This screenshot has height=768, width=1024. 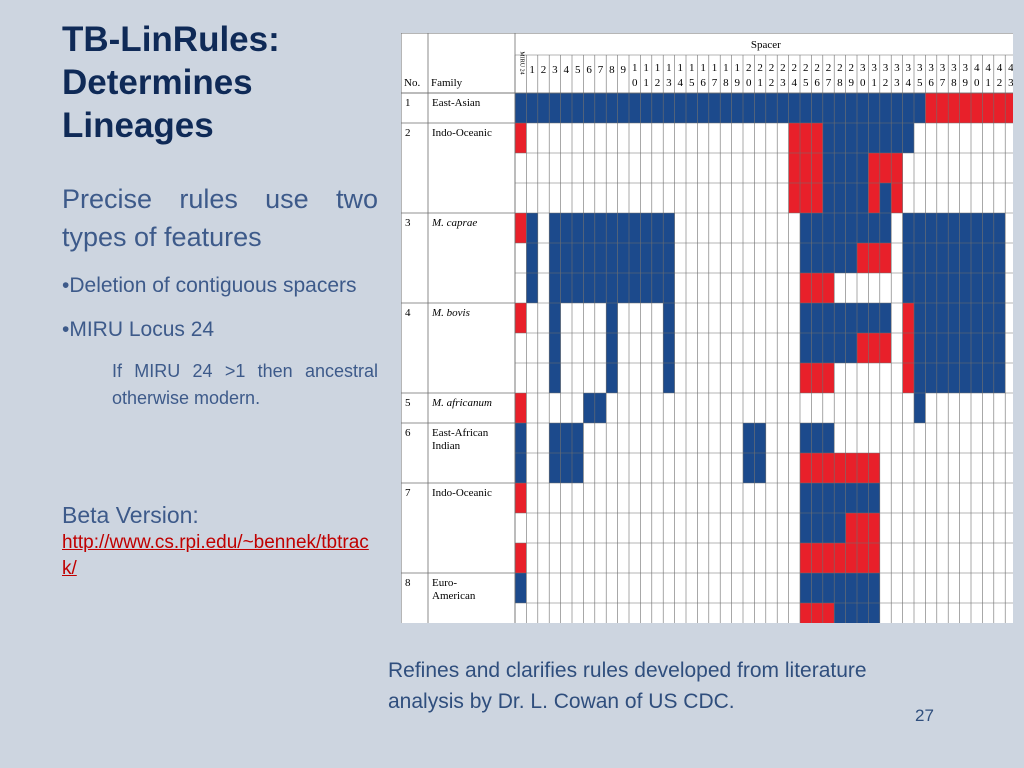 I want to click on cell-g7-r2-c31, so click(x=874, y=528).